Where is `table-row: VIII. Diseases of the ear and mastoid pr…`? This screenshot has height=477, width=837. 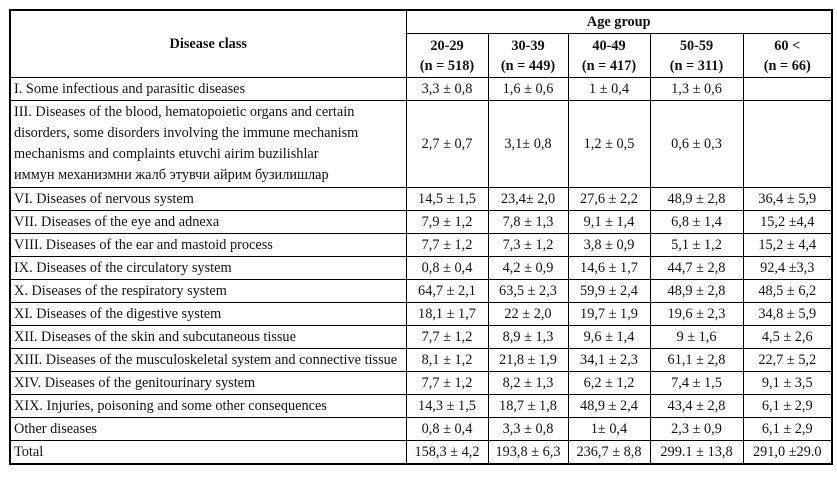 table-row: VIII. Diseases of the ear and mastoid pr… is located at coordinates (421, 245).